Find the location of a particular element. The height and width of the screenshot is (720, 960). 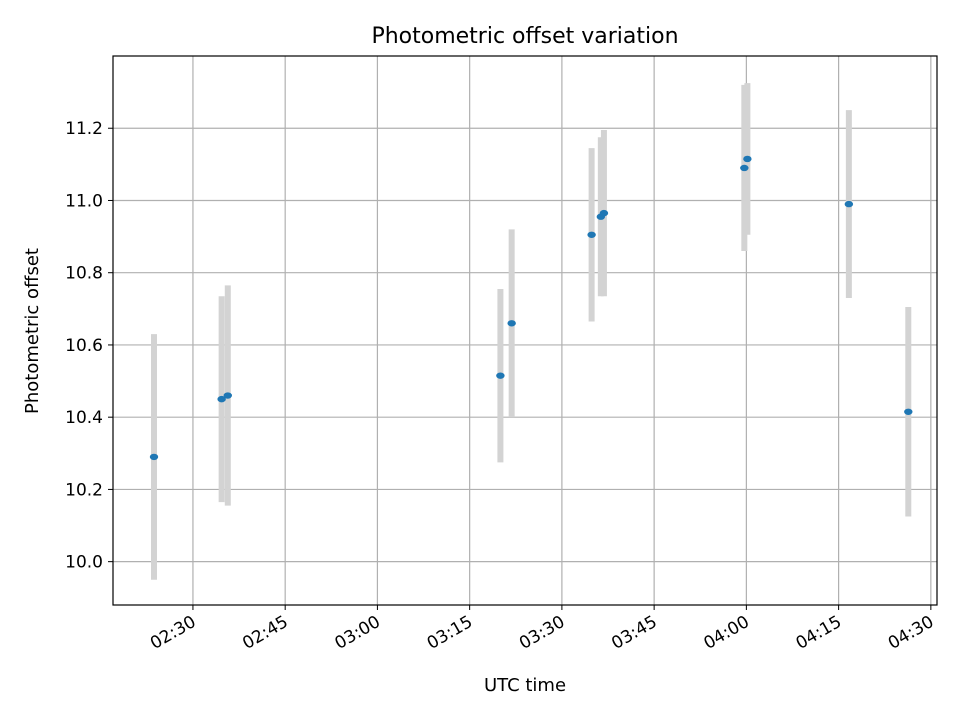

y-tick-label: 10.4 is located at coordinates (84, 418).